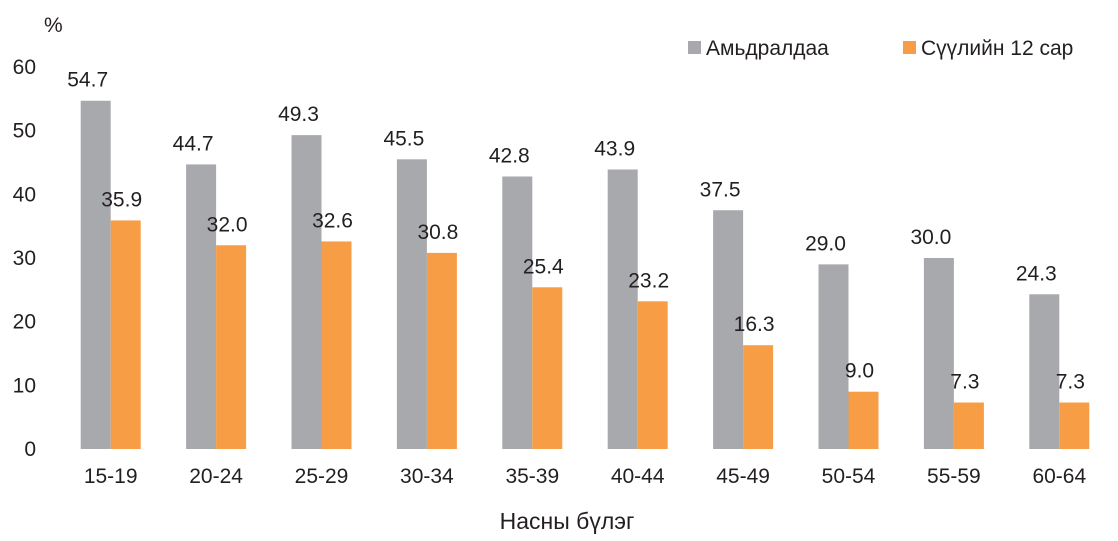  What do you see at coordinates (997, 48) in the screenshot?
I see `legend-label-last-12-months: Сүүлийн 12 сар` at bounding box center [997, 48].